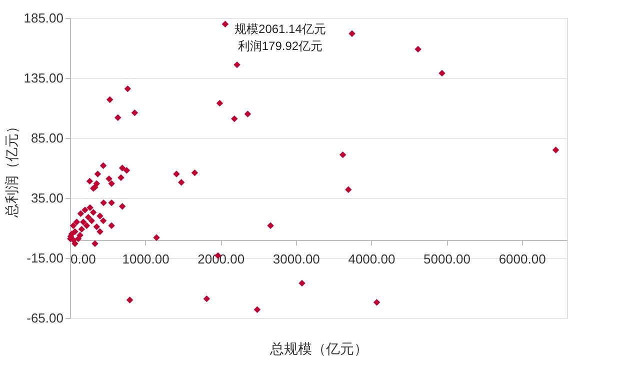  What do you see at coordinates (44, 78) in the screenshot?
I see `y-tick-label: 135.00` at bounding box center [44, 78].